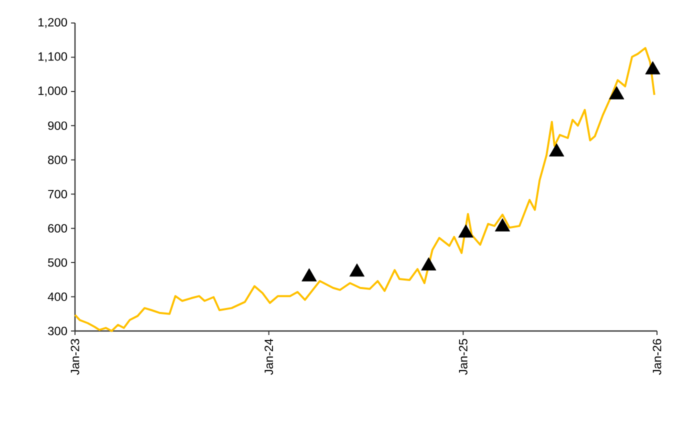 This screenshot has width=694, height=445. I want to click on x-tick-label: Jan-24, so click(269, 356).